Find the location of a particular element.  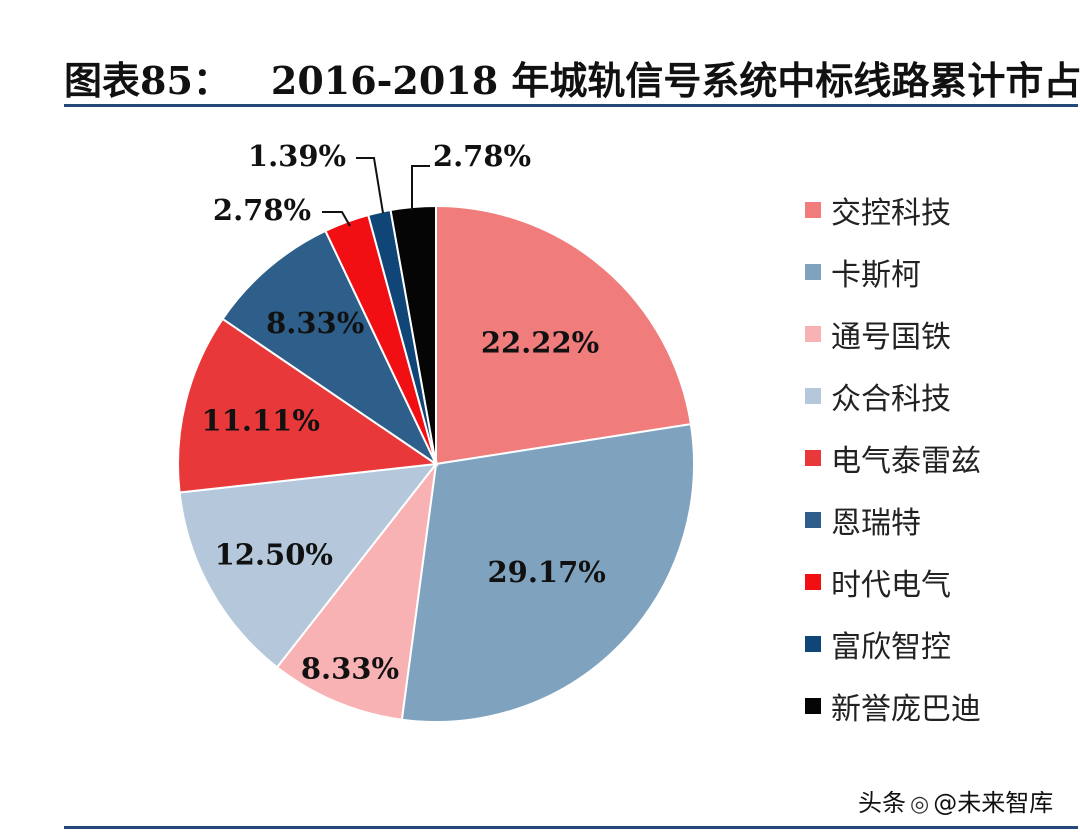

legend-item-2: 卡斯柯 is located at coordinates (863, 272).